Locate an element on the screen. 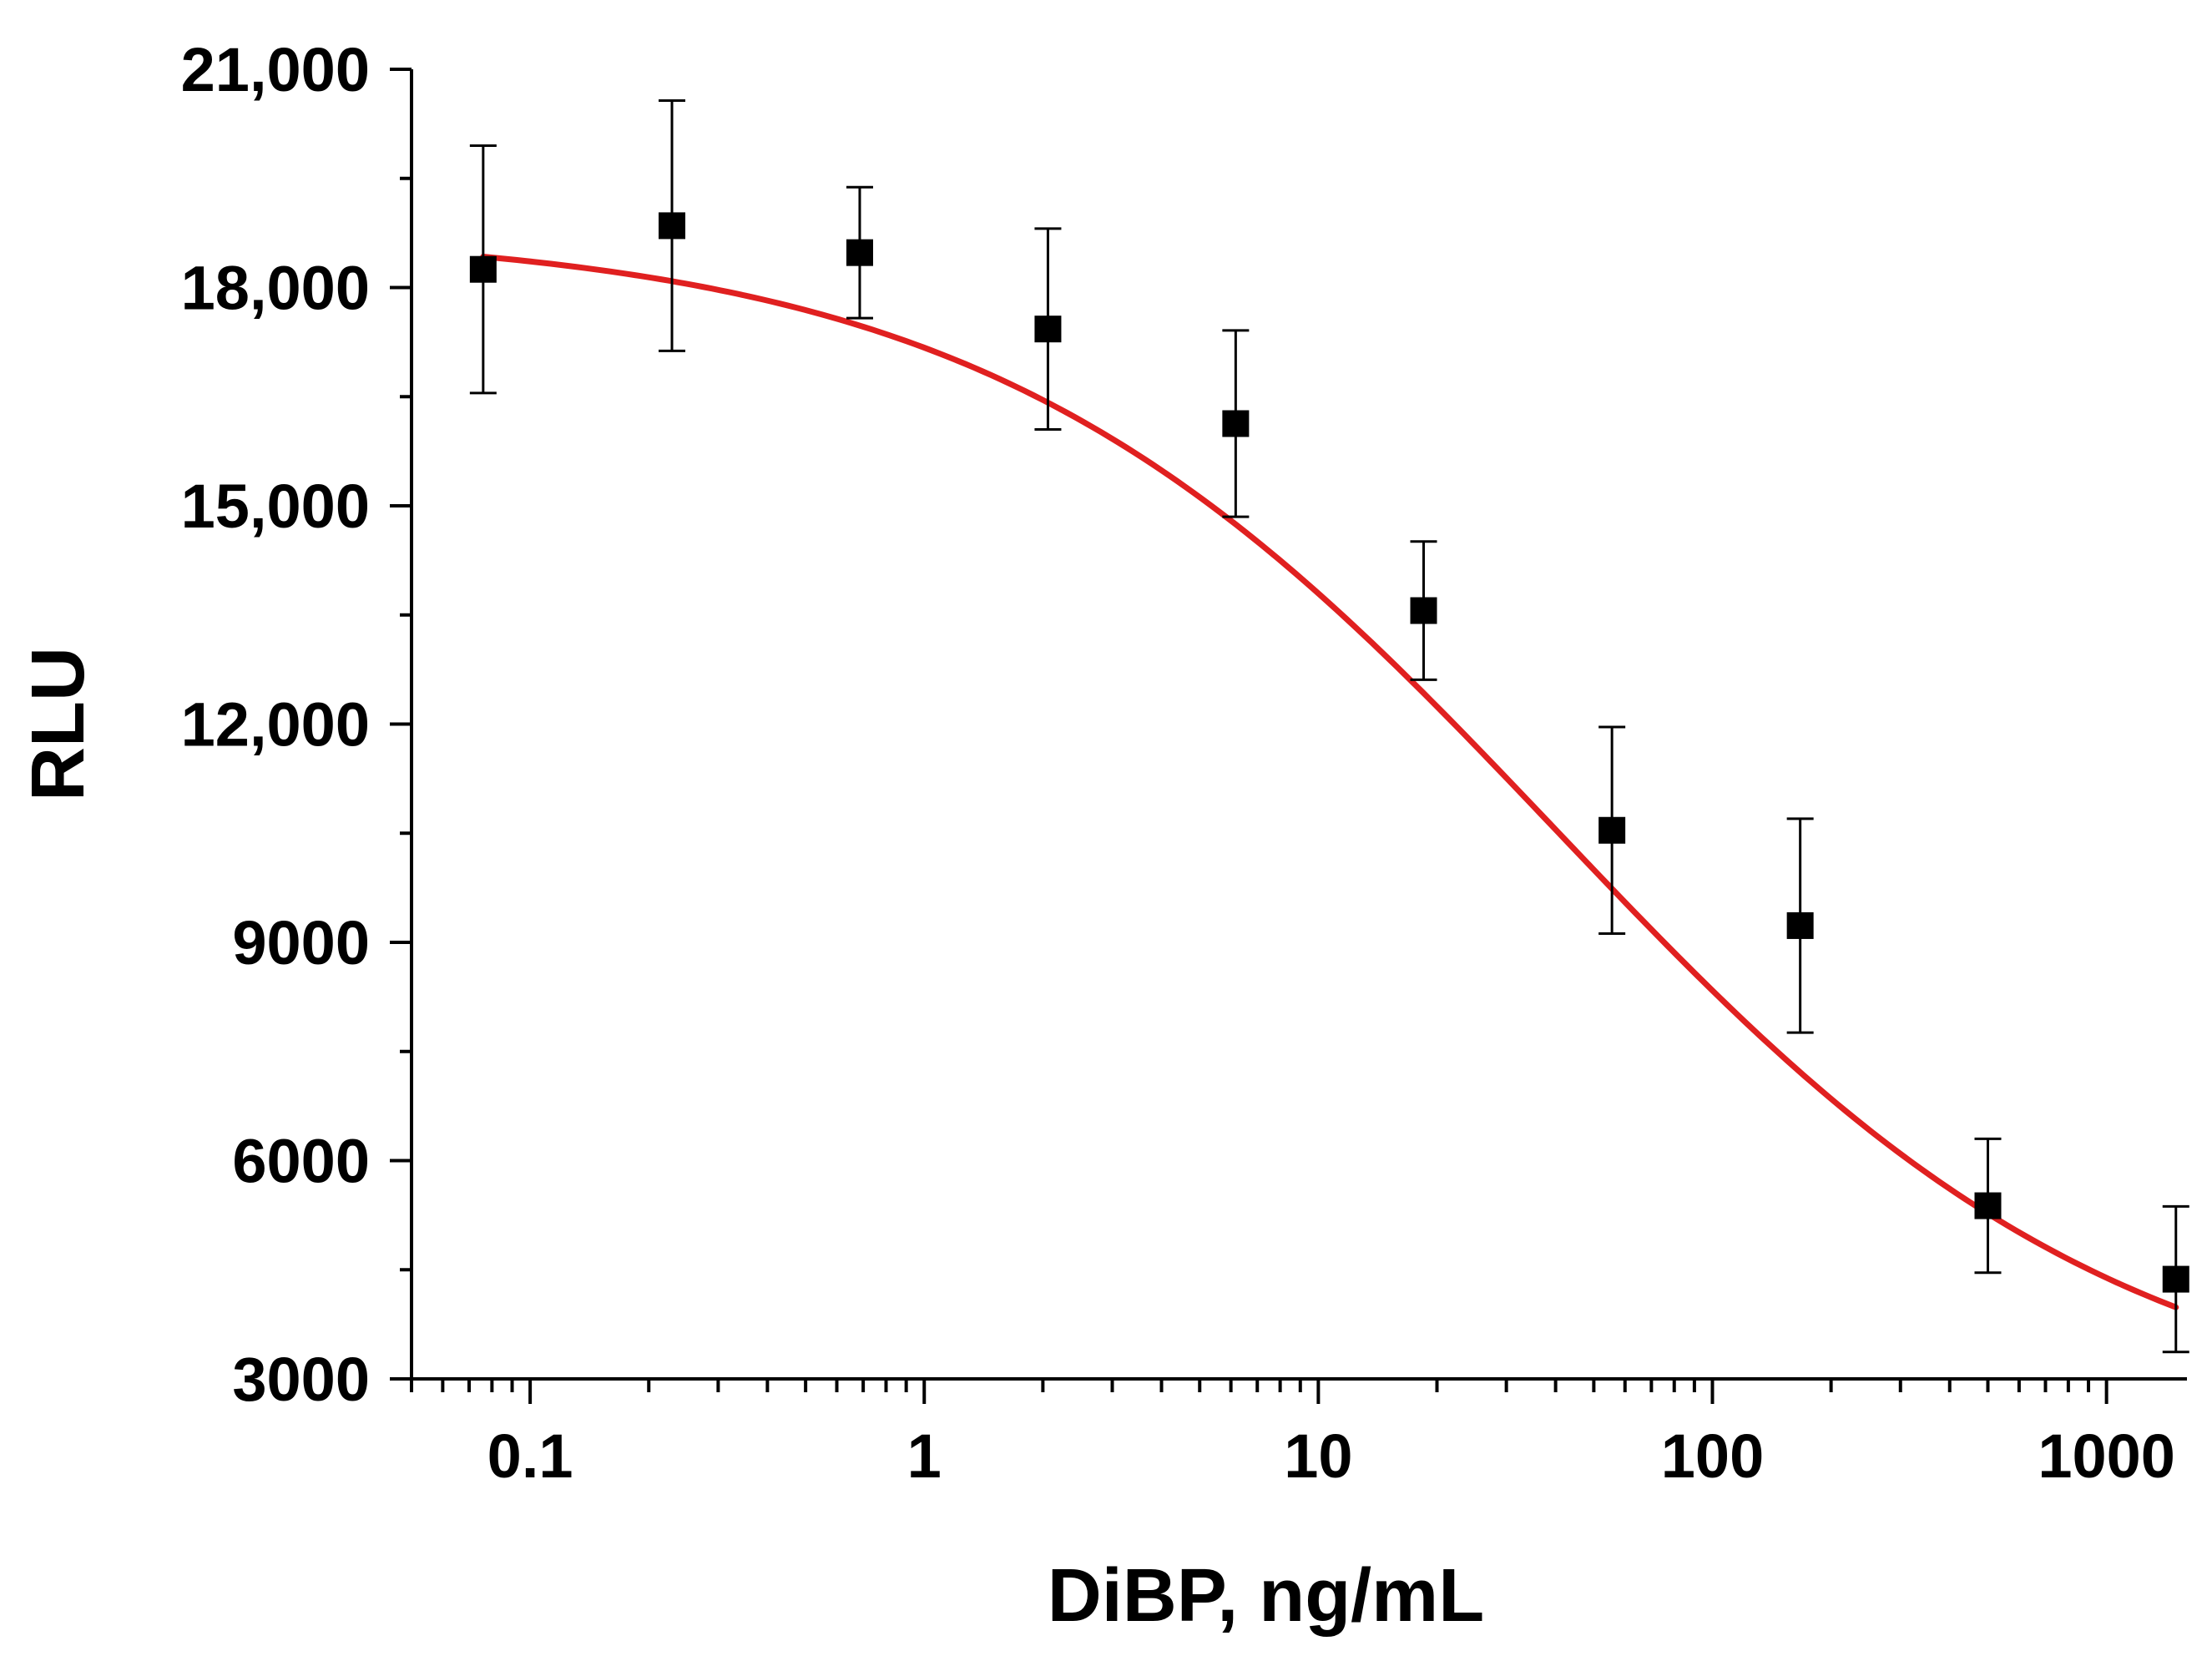 This screenshot has height=1656, width=2212. y-tick-label: 15,000 is located at coordinates (275, 506).